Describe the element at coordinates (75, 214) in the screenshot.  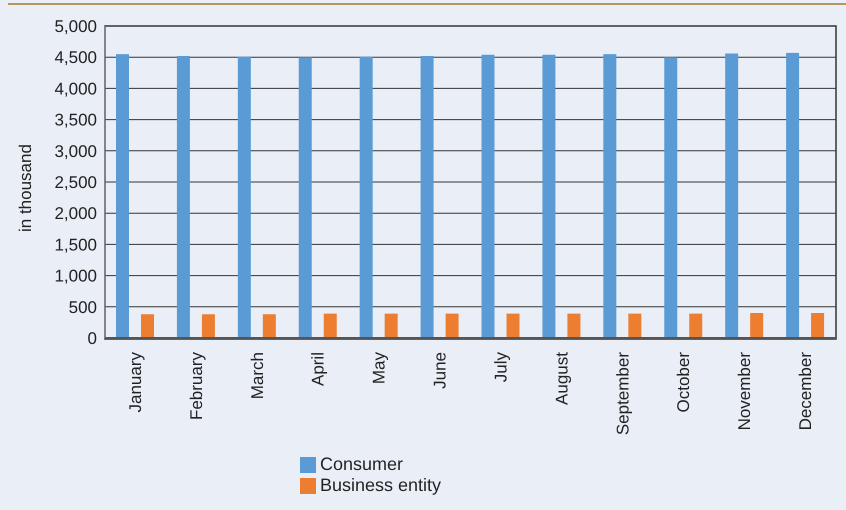
I see `y-tick-label: 2,000` at that location.